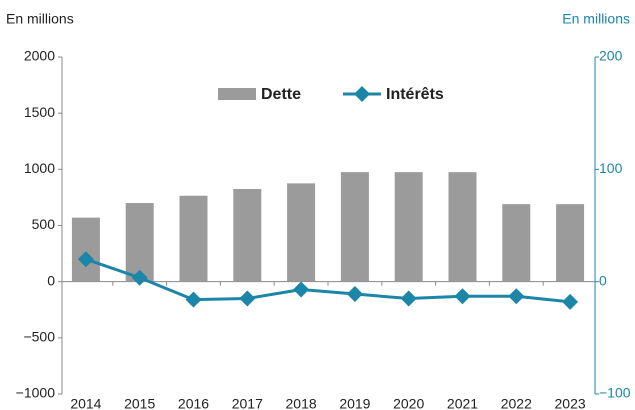  What do you see at coordinates (193, 403) in the screenshot?
I see `x-tick-label: 2016` at bounding box center [193, 403].